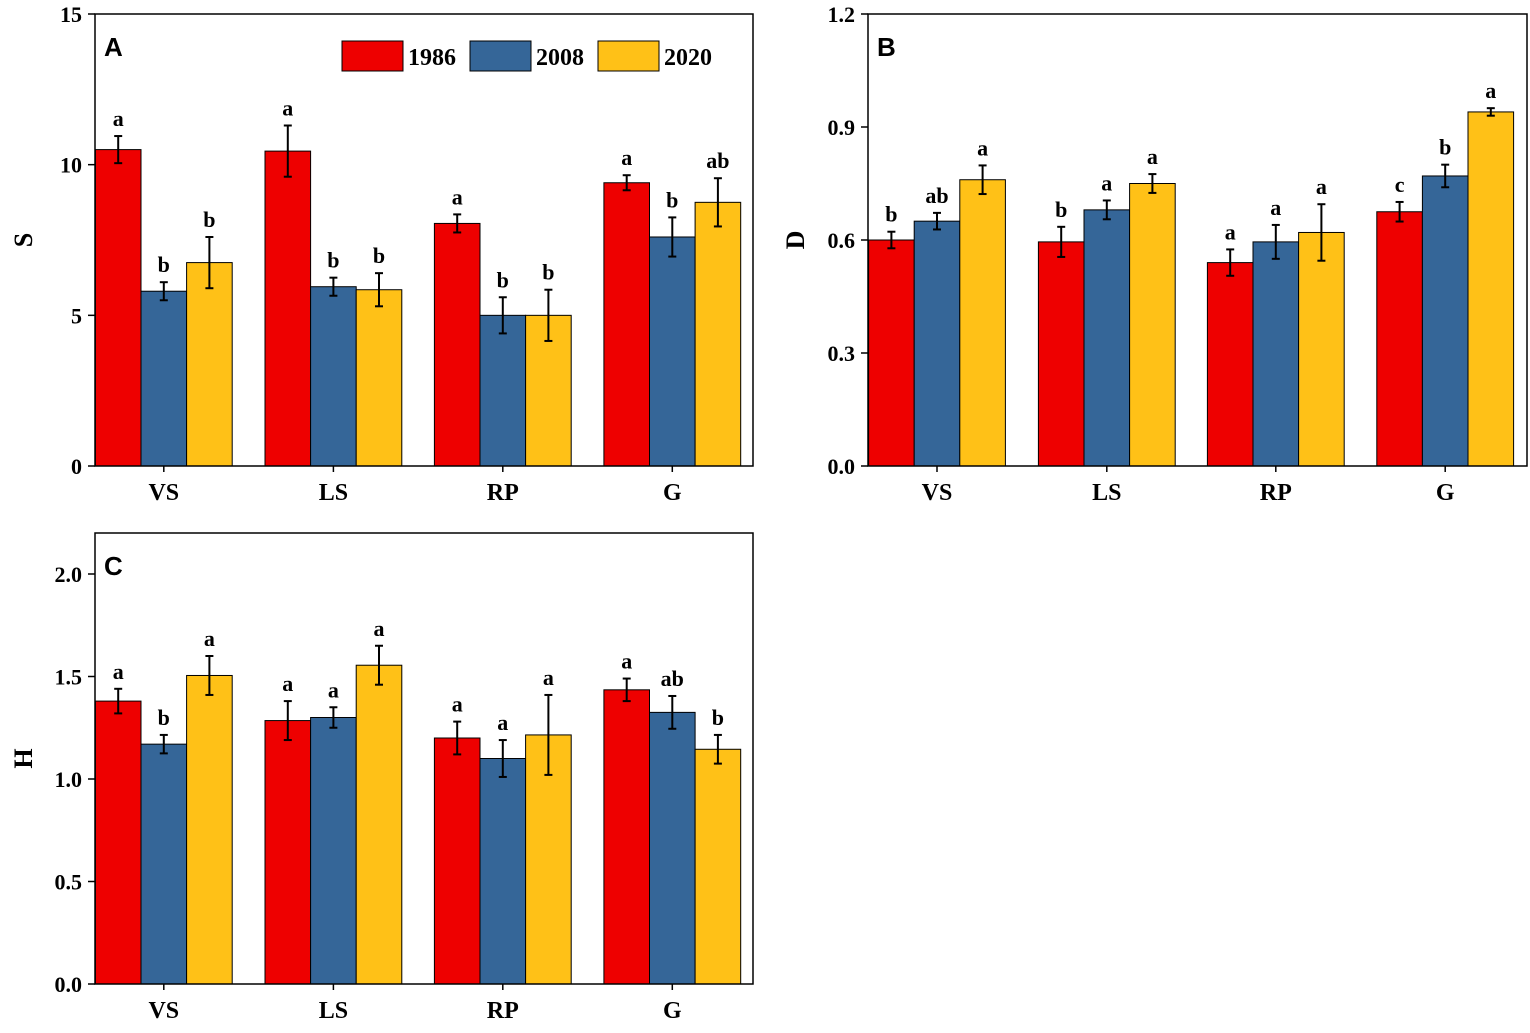 This screenshot has height=1033, width=1530. Describe the element at coordinates (333, 1011) in the screenshot. I see `x-tick-label-C-LS: LS` at that location.